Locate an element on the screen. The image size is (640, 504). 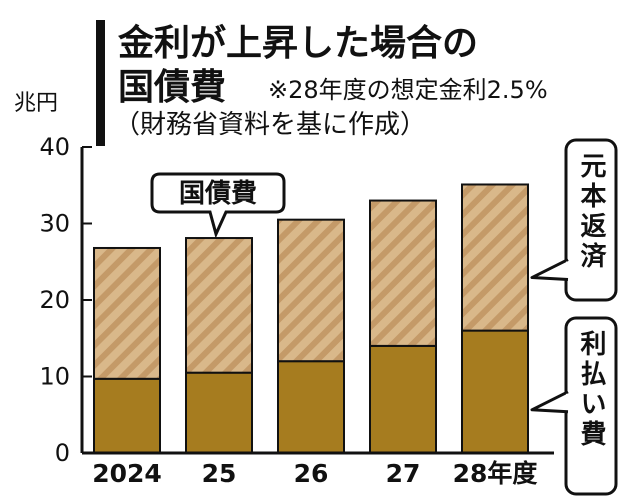
y-axis: 0 10 20 30 40 is located at coordinates (65, 300).